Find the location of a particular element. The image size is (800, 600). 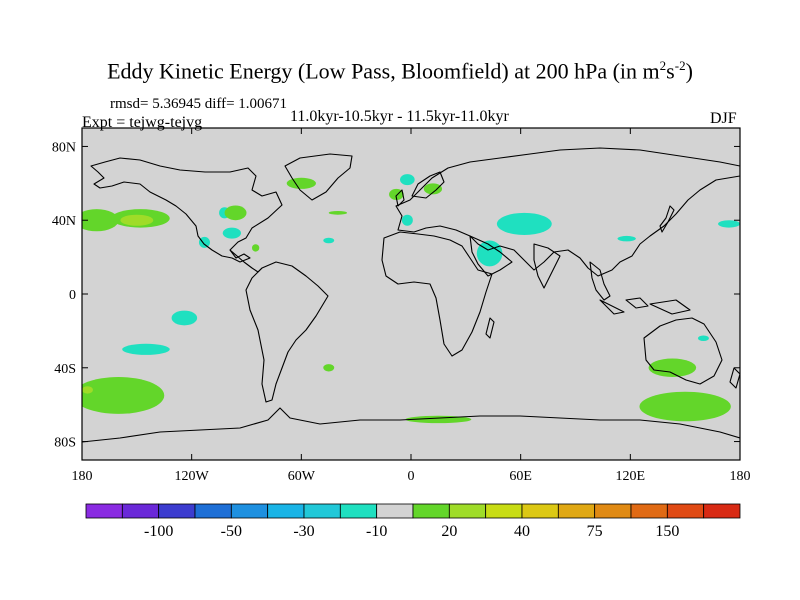

coast-north-america is located at coordinates (186, 210).